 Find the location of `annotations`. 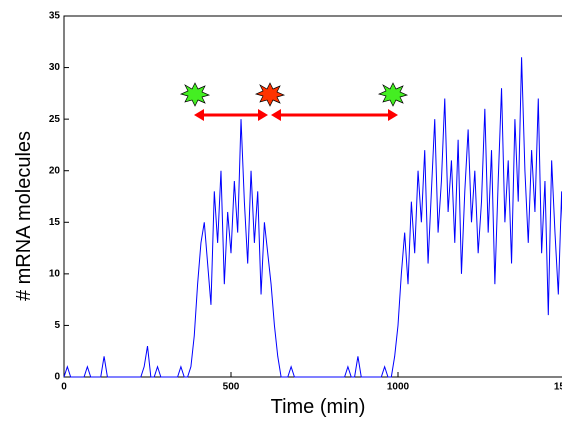

annotations is located at coordinates (294, 101).